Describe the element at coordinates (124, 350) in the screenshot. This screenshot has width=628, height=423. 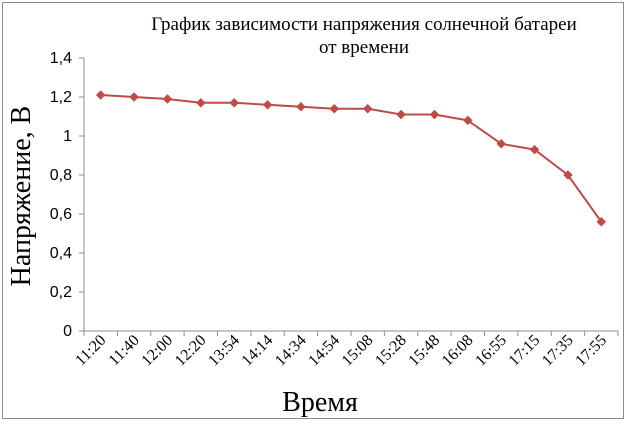
I see `x-tick-label: 11:40` at that location.